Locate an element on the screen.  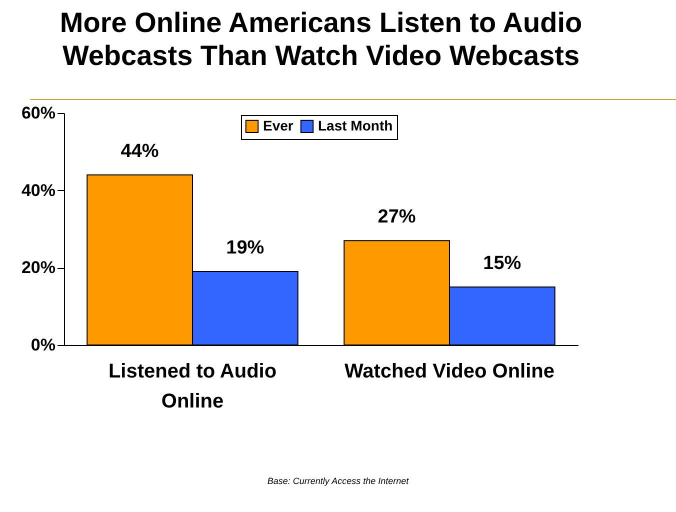
y-tick-label: 40% is located at coordinates (38, 190).